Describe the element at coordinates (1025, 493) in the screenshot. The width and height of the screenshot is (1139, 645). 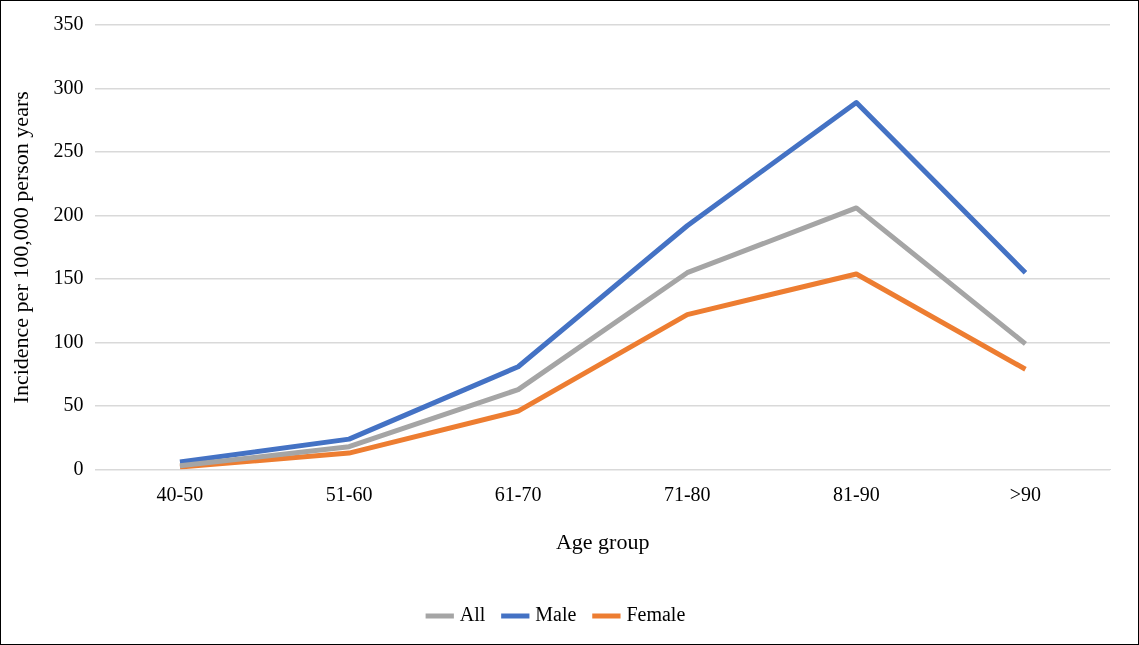
I see `x-tick-label: >90` at that location.